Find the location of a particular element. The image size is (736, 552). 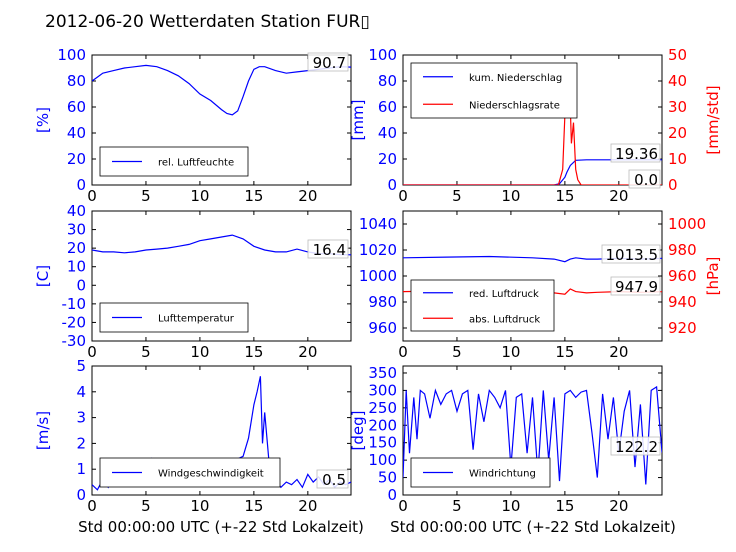

value-label: 947.9 is located at coordinates (636, 287).